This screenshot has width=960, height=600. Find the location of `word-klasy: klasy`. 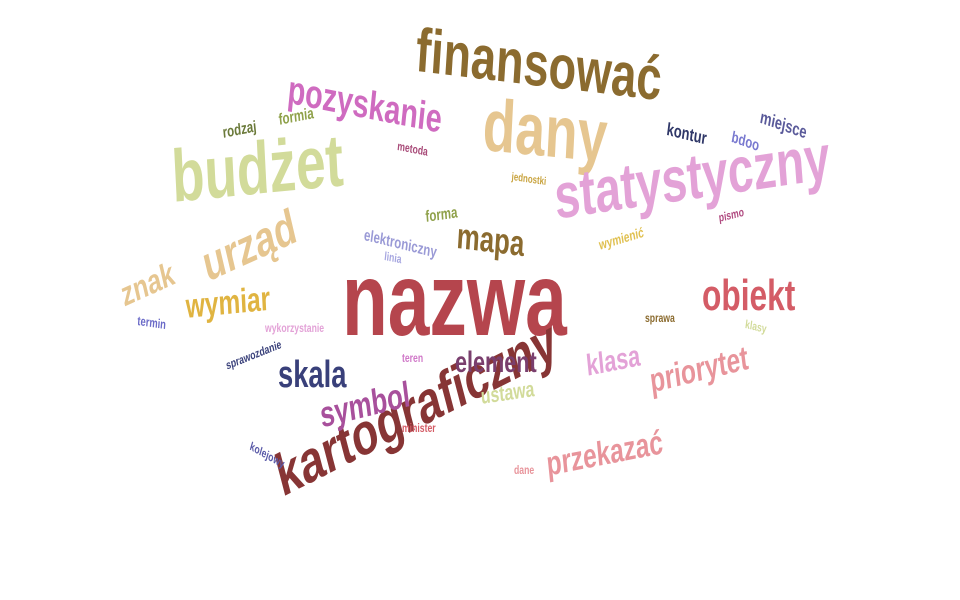

word-klasy: klasy is located at coordinates (756, 327).